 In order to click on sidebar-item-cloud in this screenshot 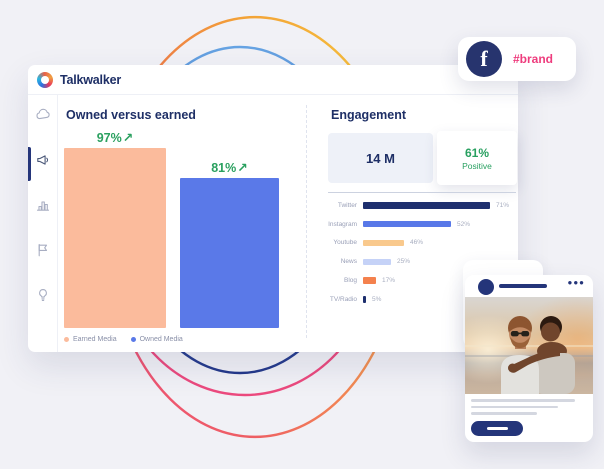, I will do `click(43, 115)`.